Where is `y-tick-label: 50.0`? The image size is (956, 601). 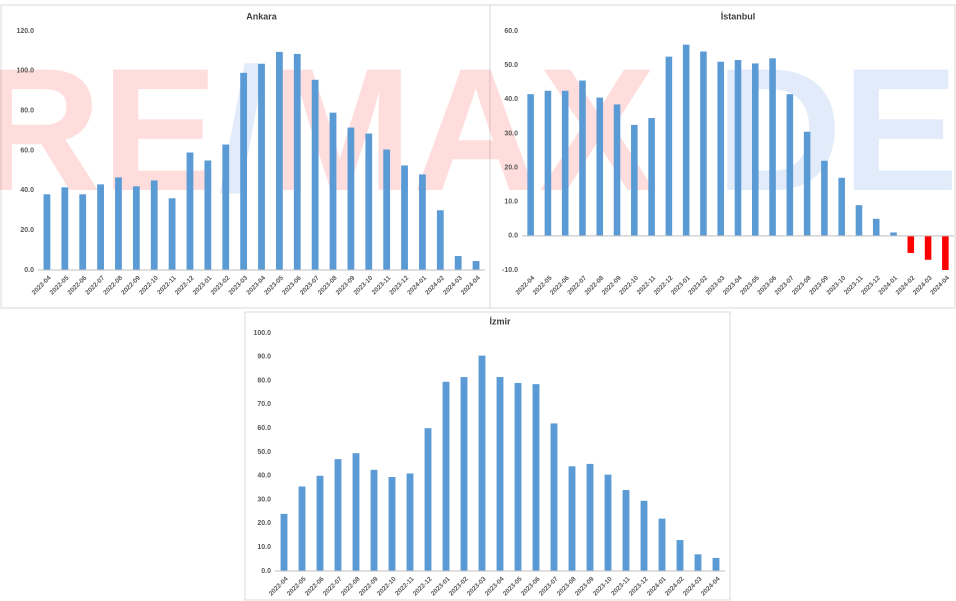
y-tick-label: 50.0 is located at coordinates (264, 452).